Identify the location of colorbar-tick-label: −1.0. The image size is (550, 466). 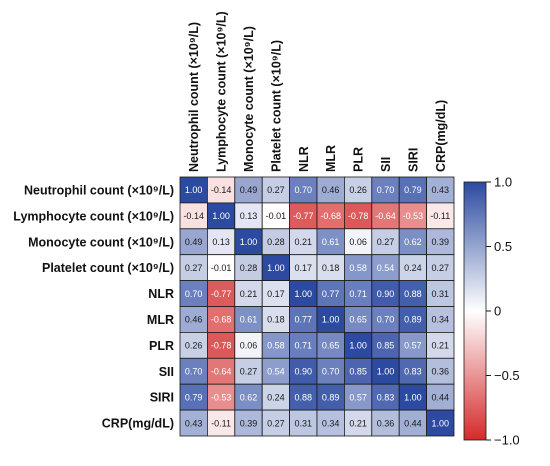
(507, 440).